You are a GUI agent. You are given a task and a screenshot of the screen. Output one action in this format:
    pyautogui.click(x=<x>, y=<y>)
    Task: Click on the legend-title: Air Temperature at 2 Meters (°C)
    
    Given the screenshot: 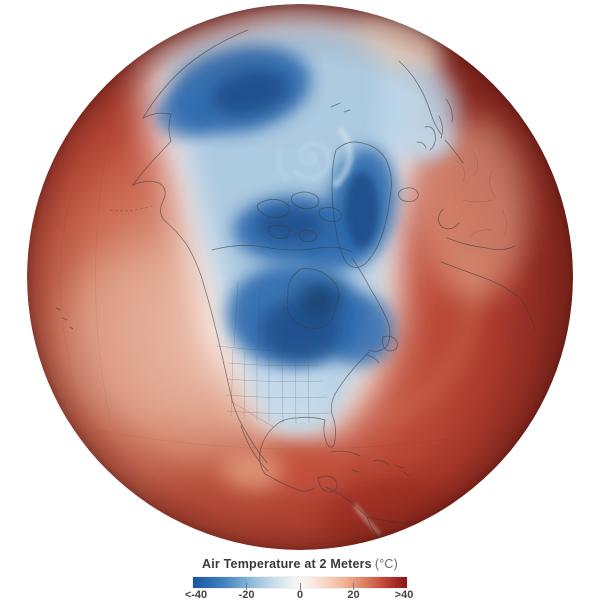 What is the action you would take?
    pyautogui.click(x=300, y=564)
    